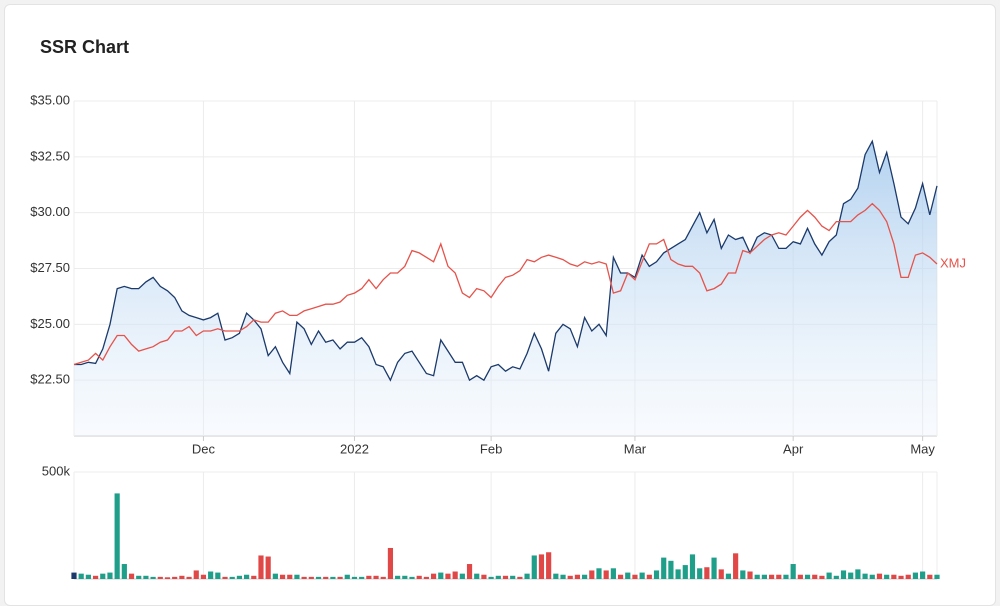 The height and width of the screenshot is (606, 1000). Describe the element at coordinates (204, 448) in the screenshot. I see `x-tick-label: Dec` at that location.